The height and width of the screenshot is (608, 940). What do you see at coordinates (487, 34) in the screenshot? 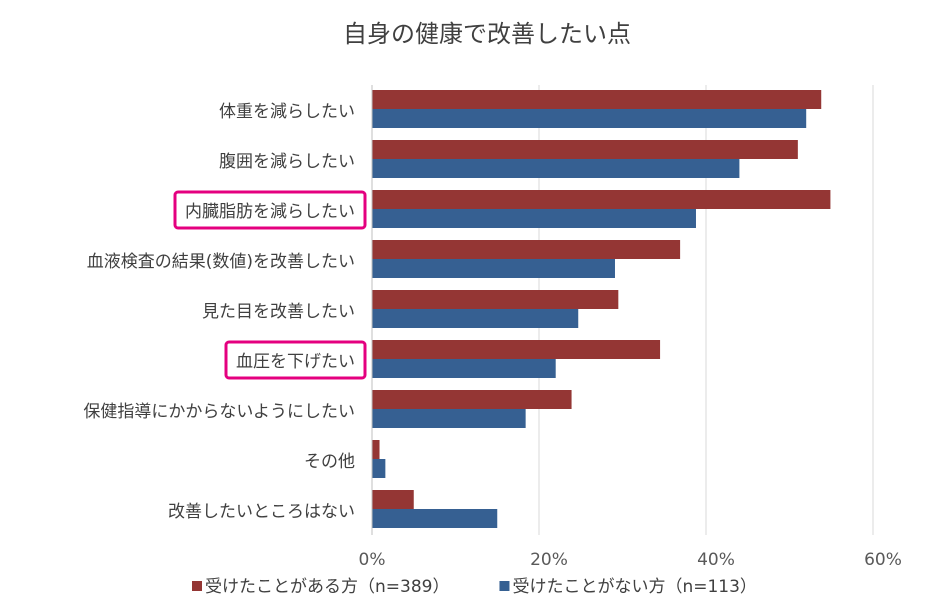
I see `chart-title: 自身の健康で改善したい点` at bounding box center [487, 34].